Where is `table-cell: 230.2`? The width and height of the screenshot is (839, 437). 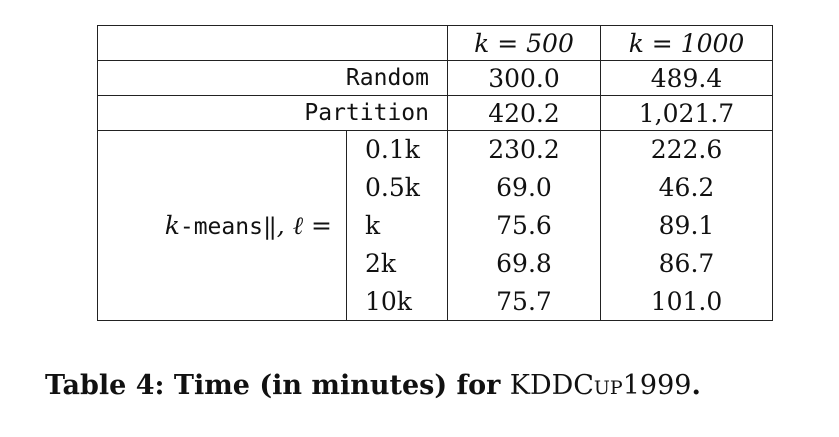 table-cell: 230.2 is located at coordinates (524, 149).